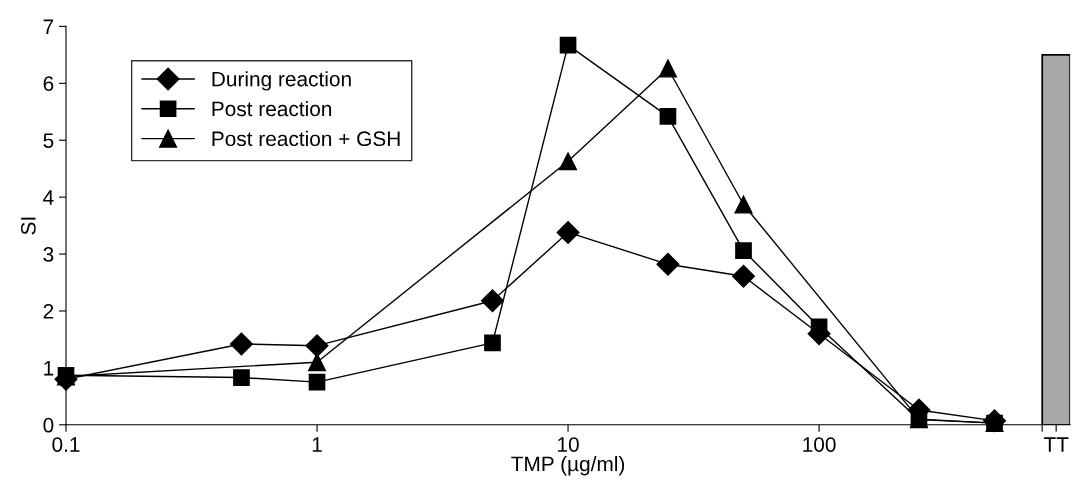 The width and height of the screenshot is (1082, 498). What do you see at coordinates (48, 197) in the screenshot?
I see `y-tick-label: 4` at bounding box center [48, 197].